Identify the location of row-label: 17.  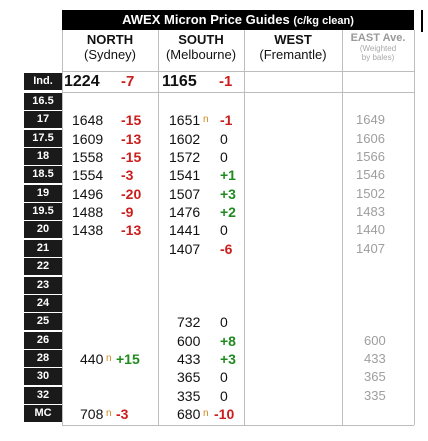
(43, 120).